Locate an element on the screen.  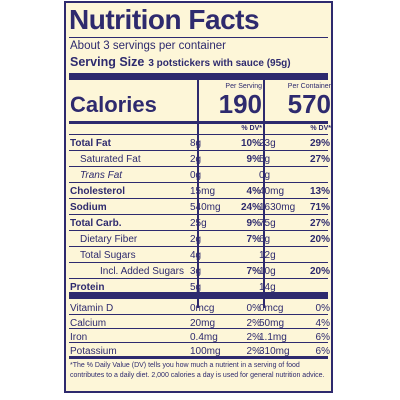
nutrient-row-protein: Protein 5g 14g is located at coordinates (198, 286).